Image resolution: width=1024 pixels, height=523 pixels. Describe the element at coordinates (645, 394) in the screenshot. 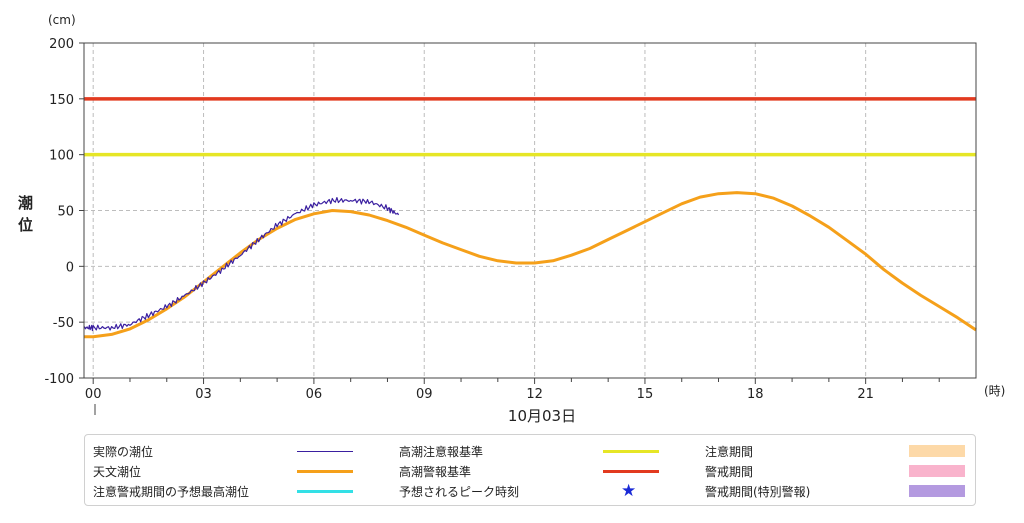

I see `x-tick-label: 15` at that location.